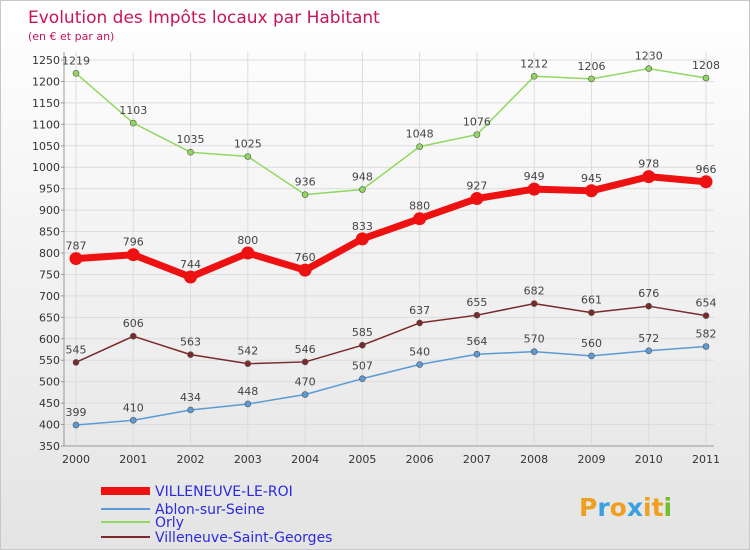 Image resolution: width=750 pixels, height=550 pixels. I want to click on proxiti-logo: Proxiti, so click(625, 507).